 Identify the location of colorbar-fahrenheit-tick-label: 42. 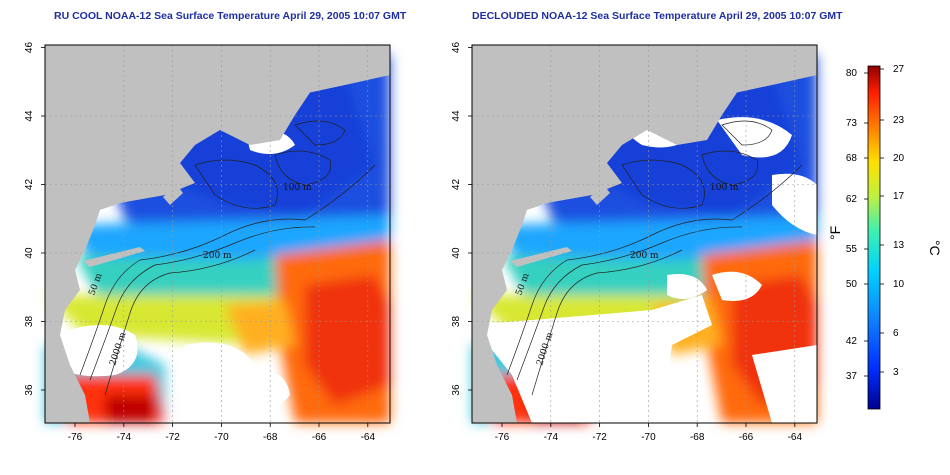
(852, 341).